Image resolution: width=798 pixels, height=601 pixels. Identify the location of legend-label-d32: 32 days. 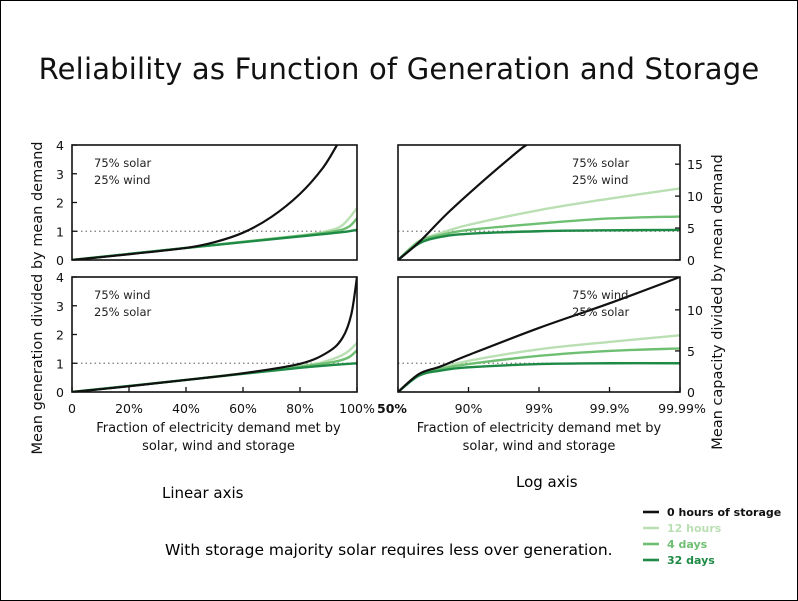
(691, 560).